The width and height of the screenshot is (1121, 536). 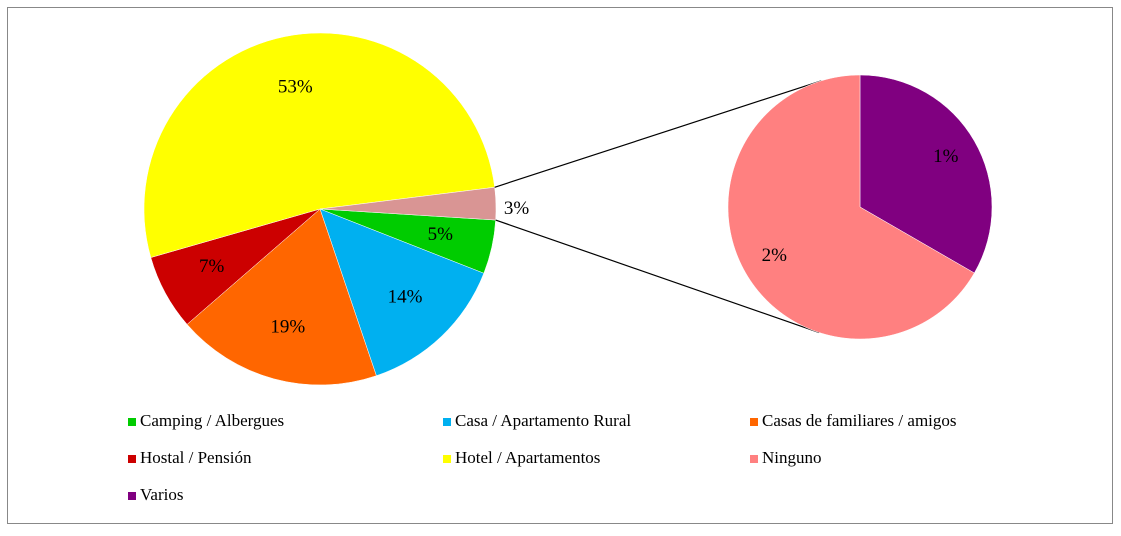 I want to click on legend-label: Camping / Albergues, so click(x=212, y=420).